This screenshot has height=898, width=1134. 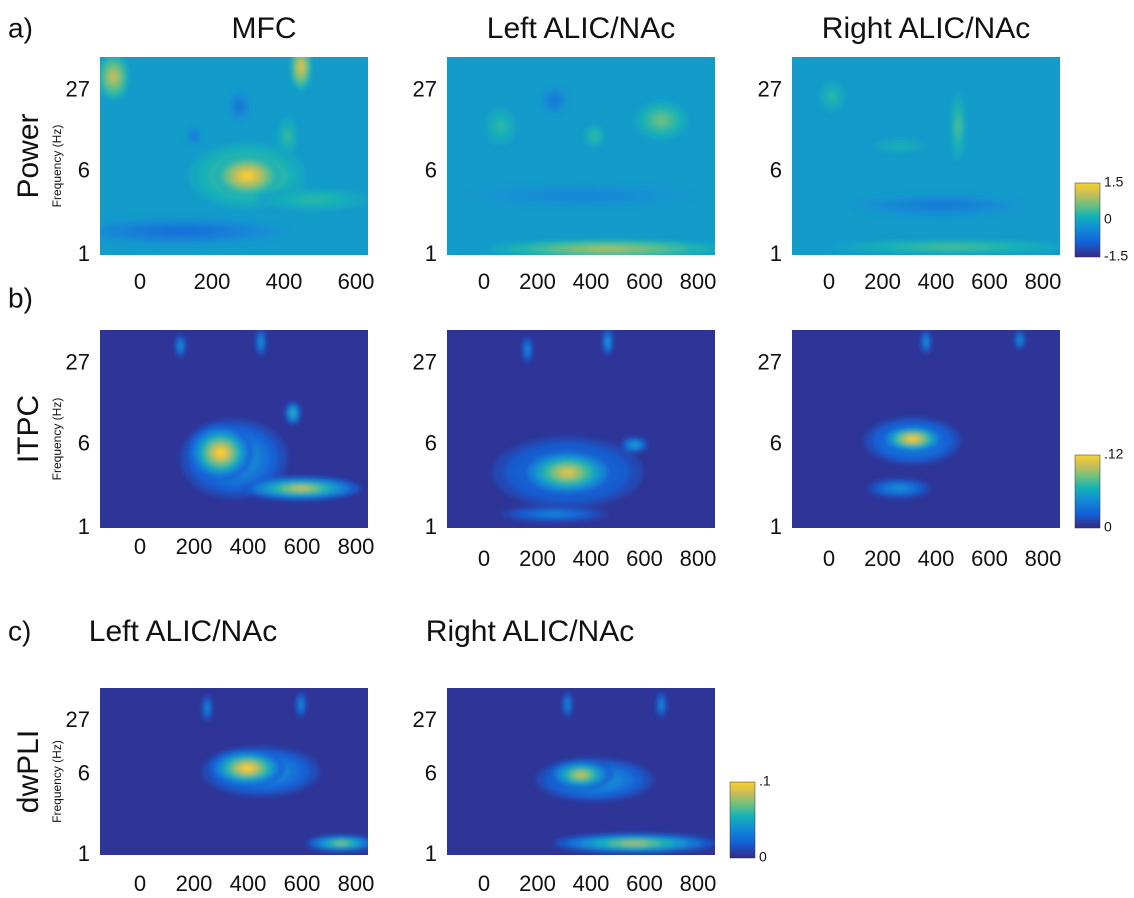 I want to click on row-label: dwPLI, so click(x=28, y=771).